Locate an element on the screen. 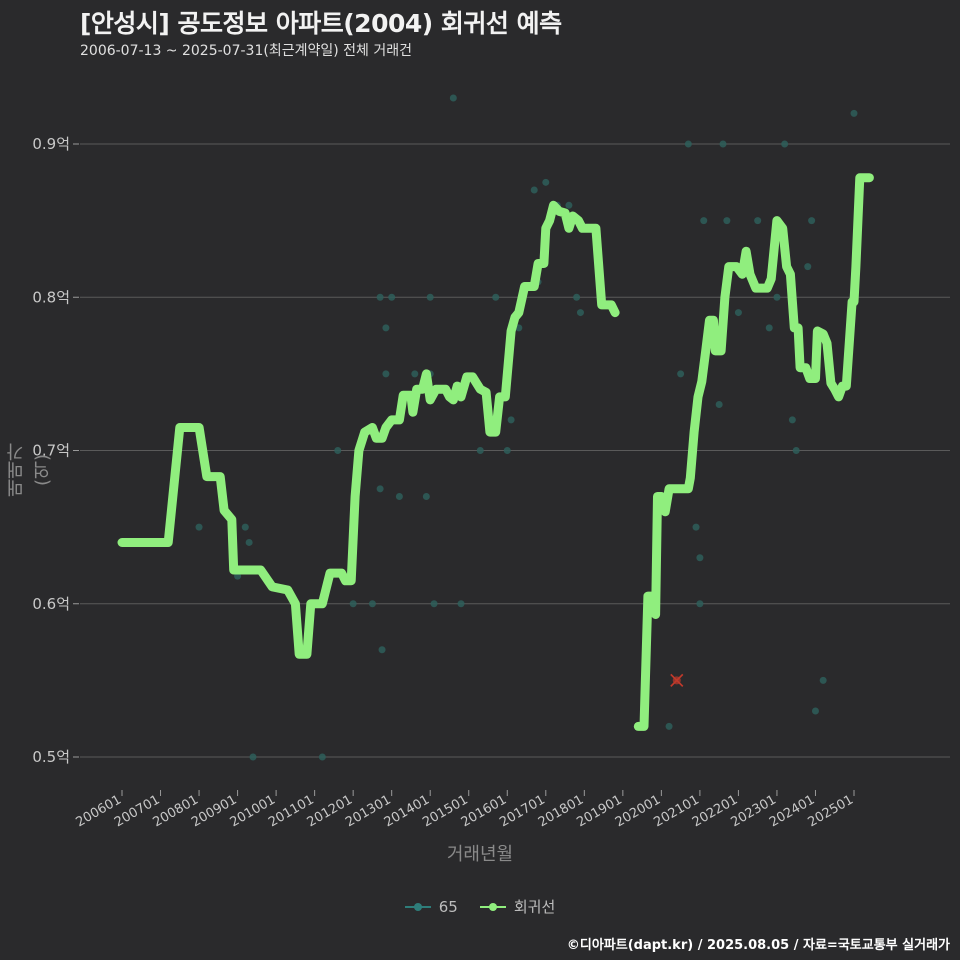 The height and width of the screenshot is (960, 960). legend: 65 회귀선 is located at coordinates (480, 906).